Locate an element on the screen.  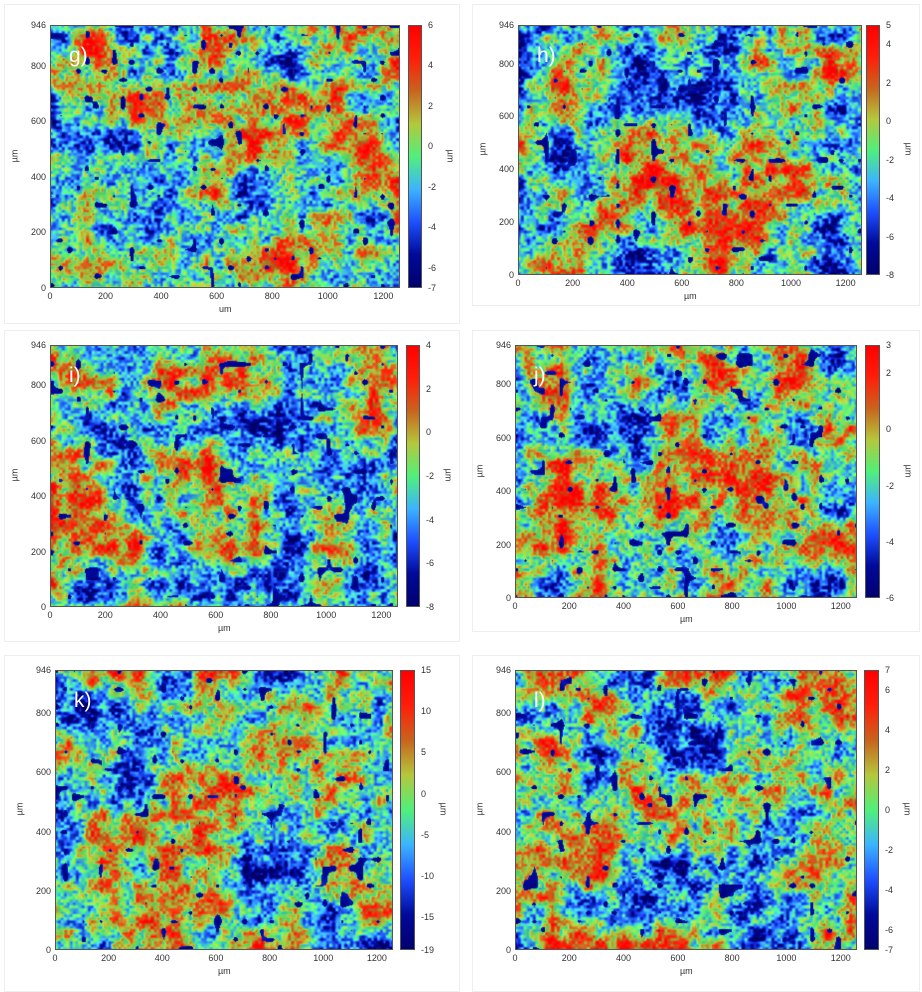
colorbar-tick-label: 6 is located at coordinates (431, 25).